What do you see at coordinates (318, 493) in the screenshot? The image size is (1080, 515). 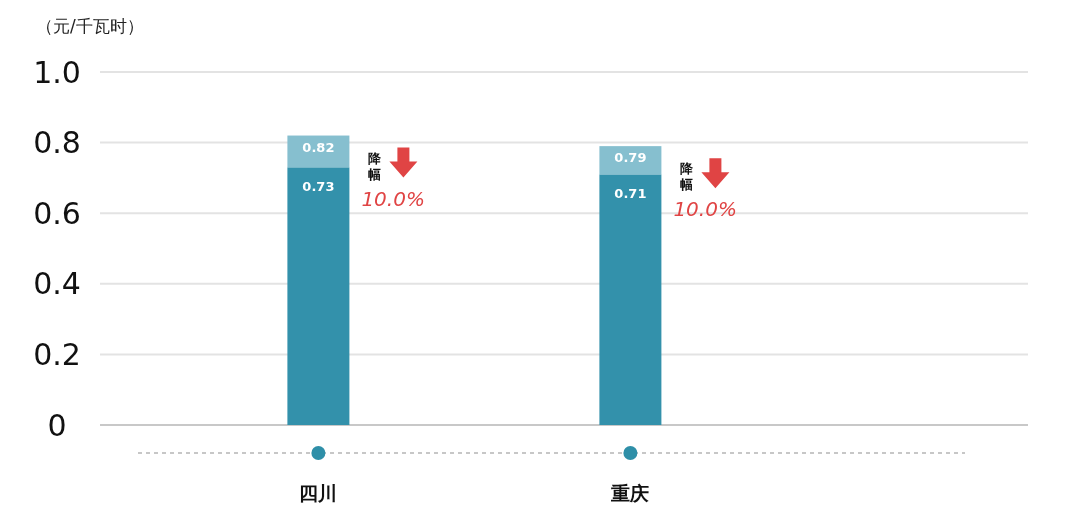 I see `x-tick-label: 四川` at bounding box center [318, 493].